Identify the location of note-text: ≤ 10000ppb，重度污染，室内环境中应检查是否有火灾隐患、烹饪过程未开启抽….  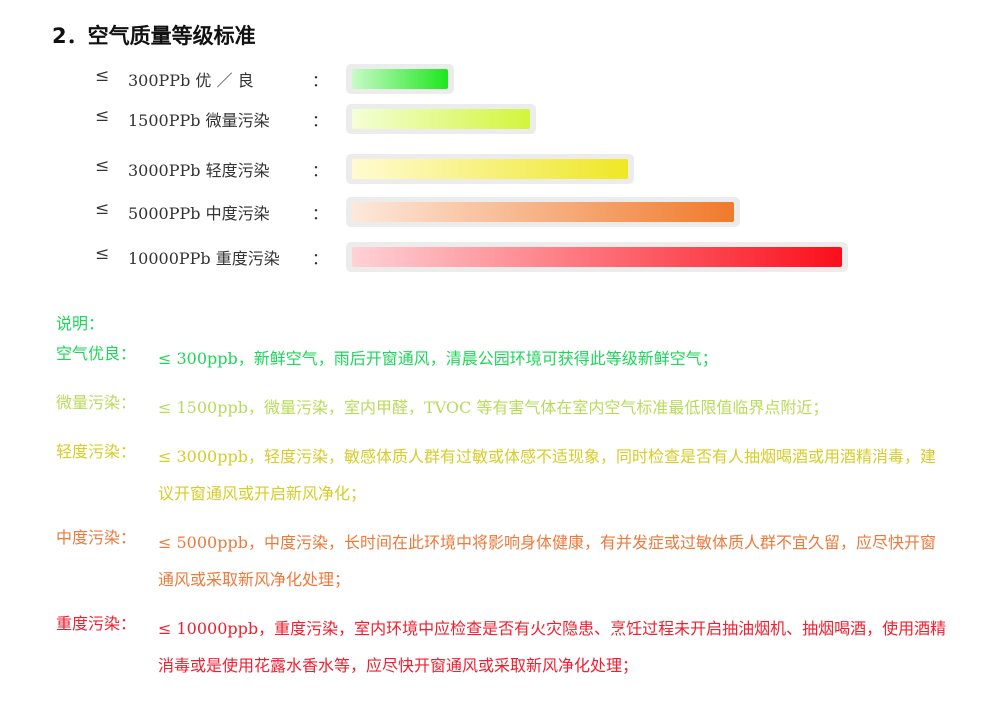
(552, 647).